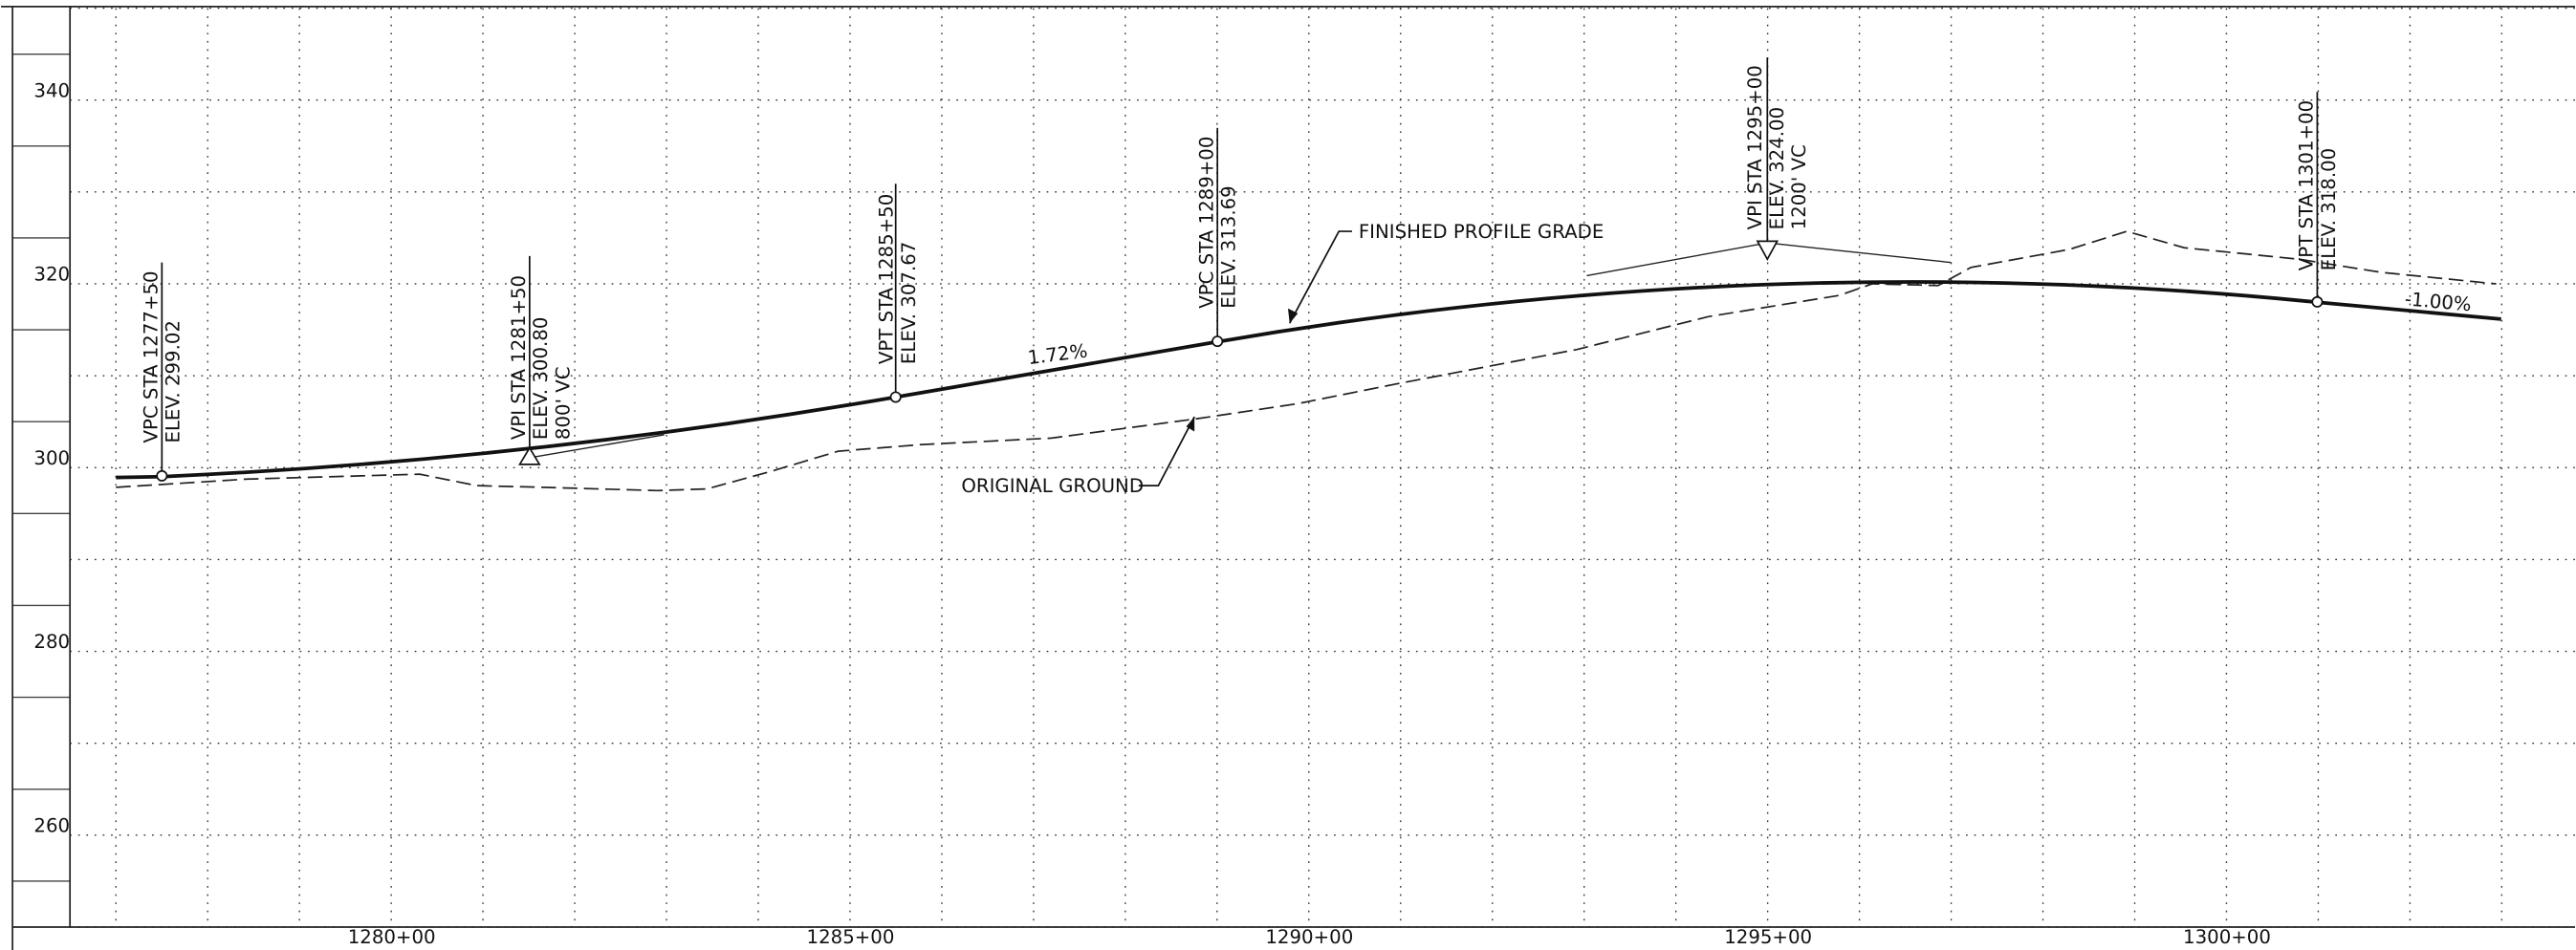 The image size is (2576, 950). What do you see at coordinates (909, 303) in the screenshot?
I see `station-label: ELEV. 307.67` at bounding box center [909, 303].